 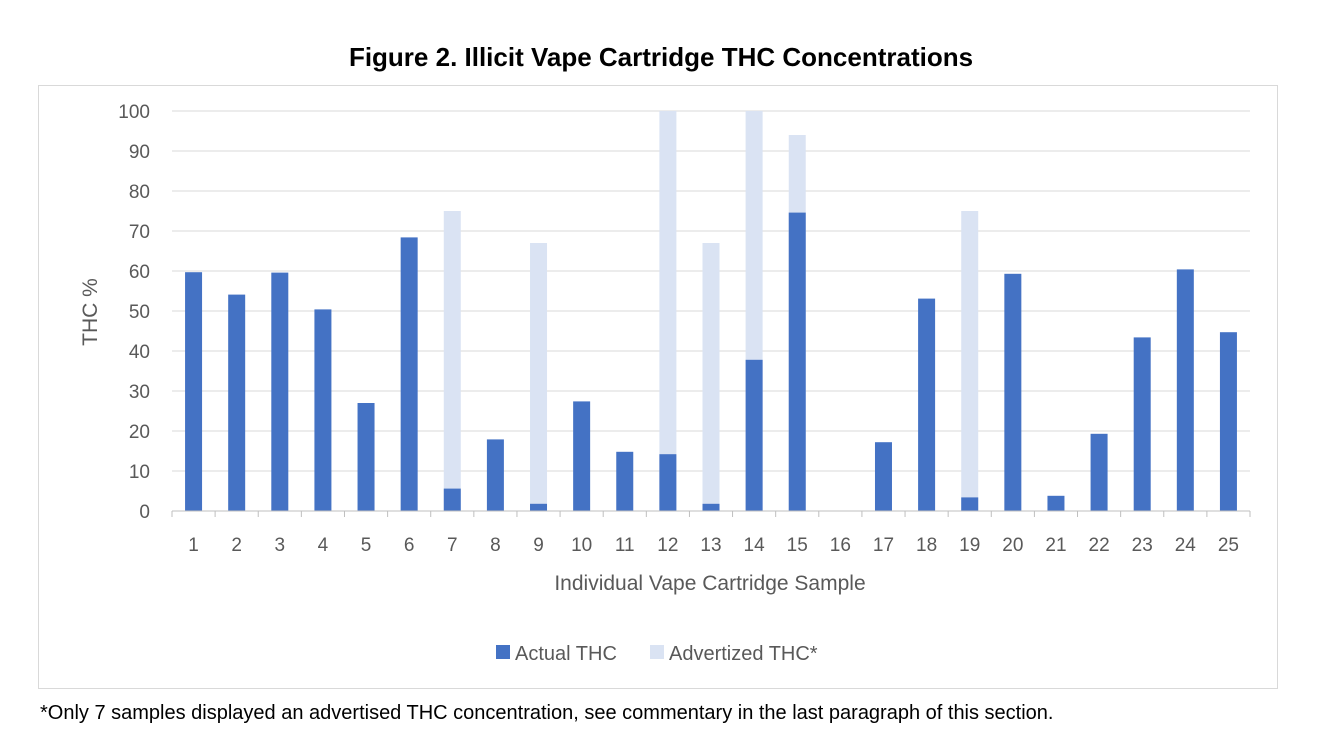 I want to click on x-tick-label: 12, so click(x=667, y=545).